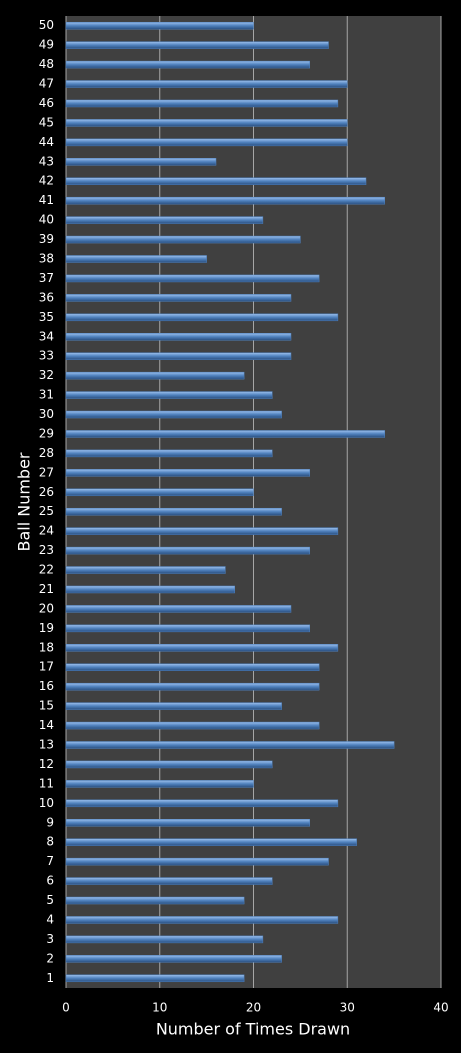 This screenshot has width=461, height=1053. I want to click on y-tick-label: 15, so click(46, 706).